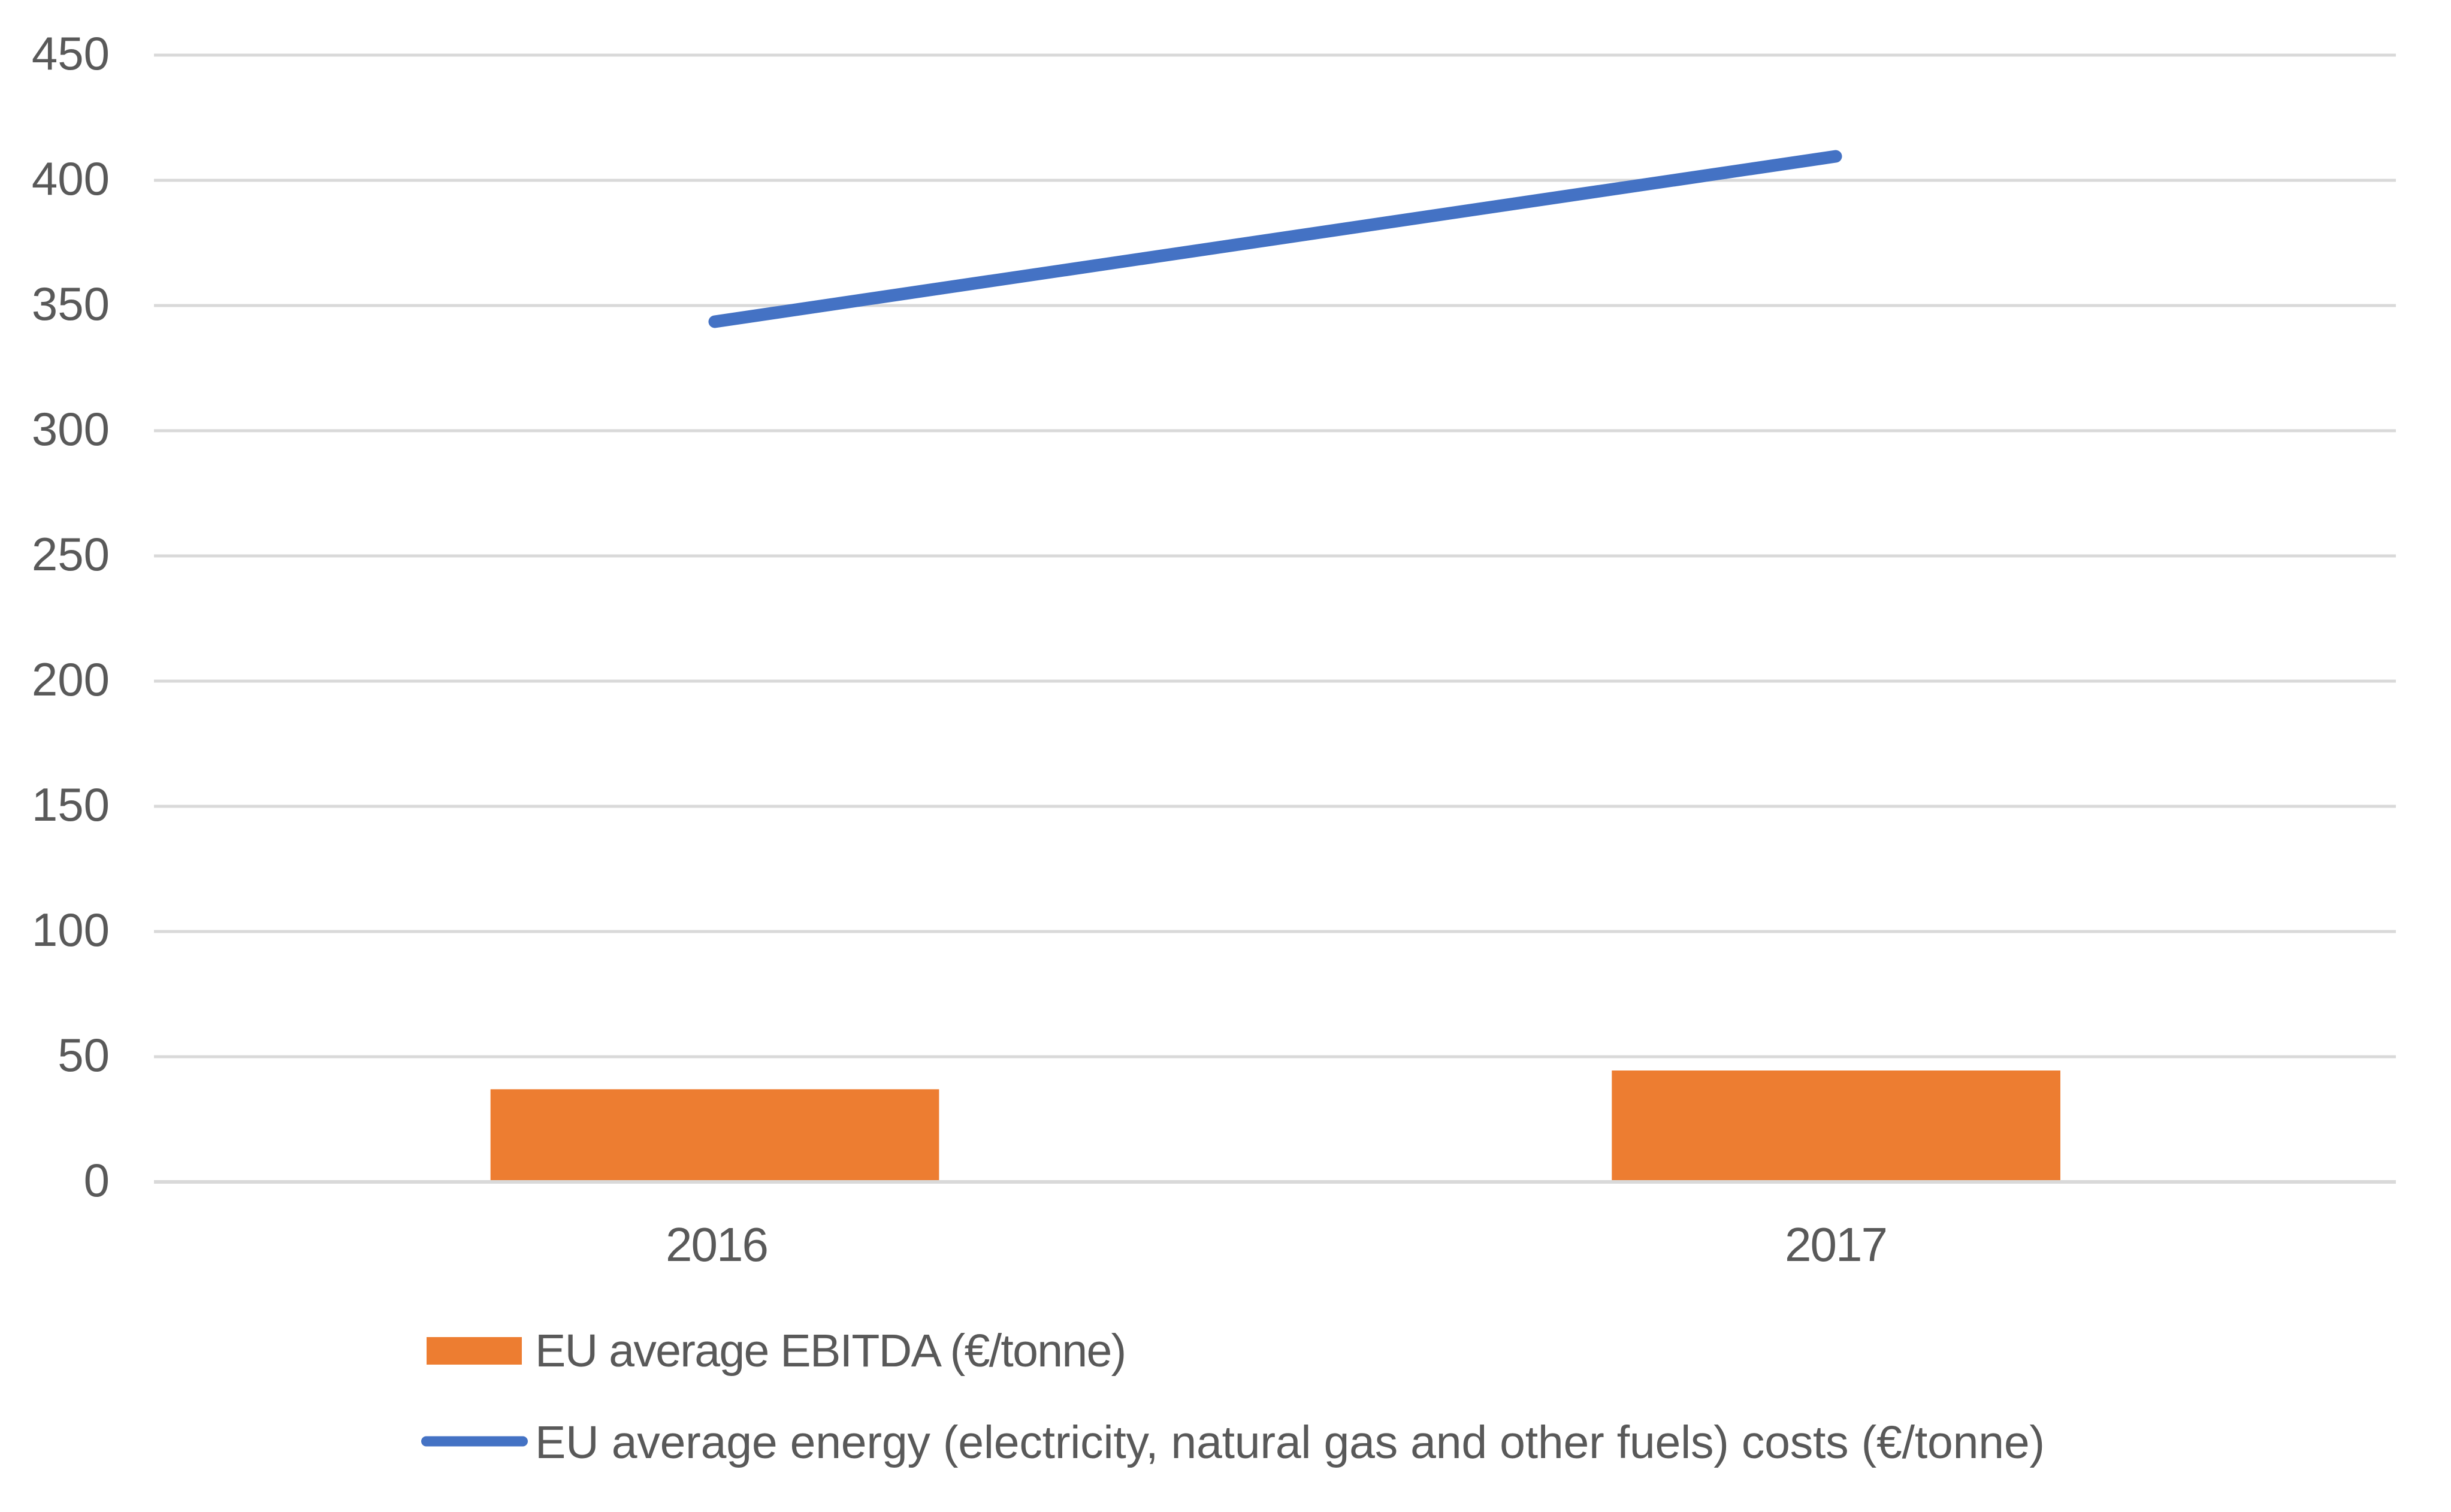 This screenshot has width=2451, height=1512. What do you see at coordinates (71, 303) in the screenshot?
I see `svg-text: 350` at bounding box center [71, 303].